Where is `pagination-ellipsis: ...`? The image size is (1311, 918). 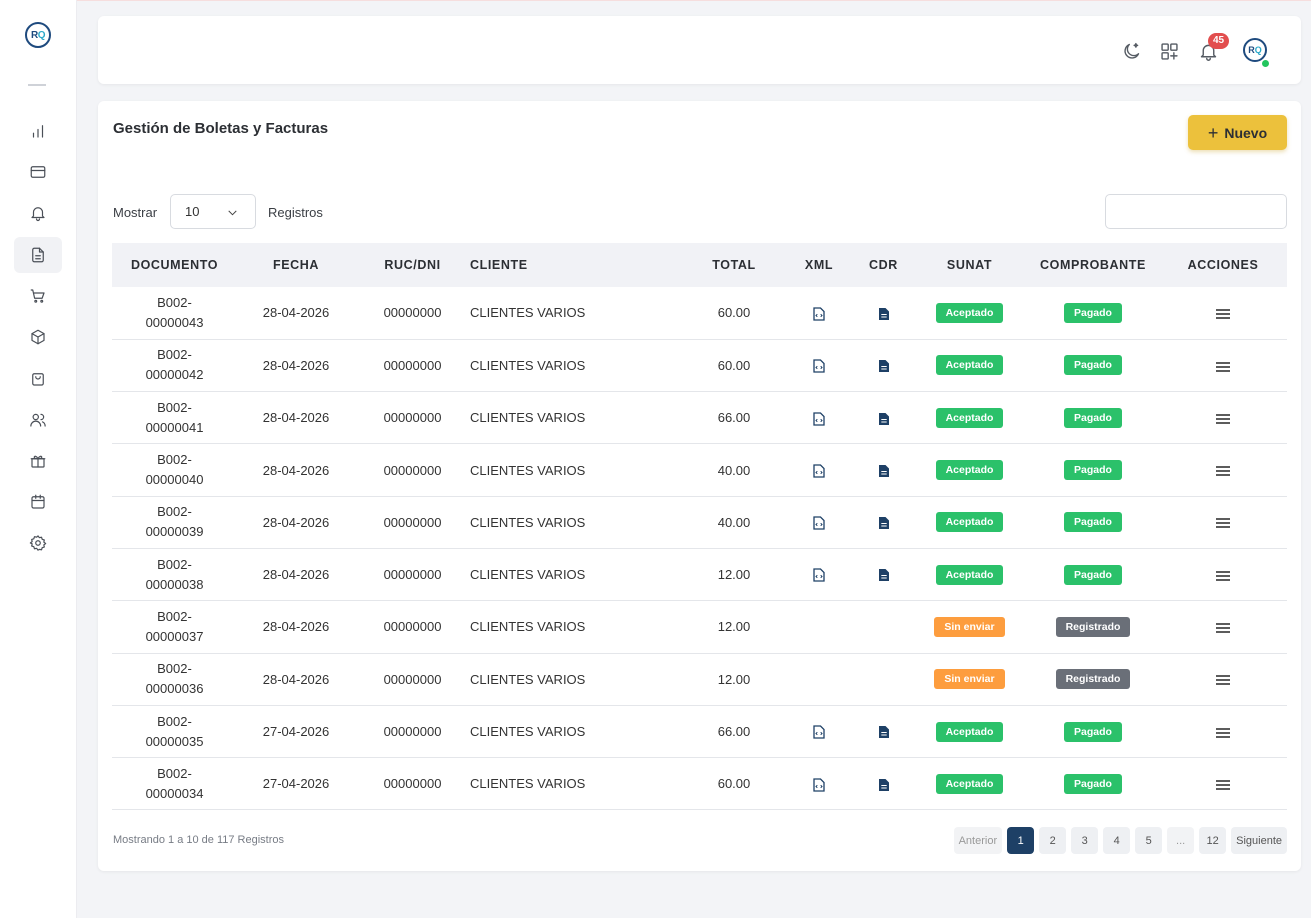 pagination-ellipsis: ... is located at coordinates (1181, 840).